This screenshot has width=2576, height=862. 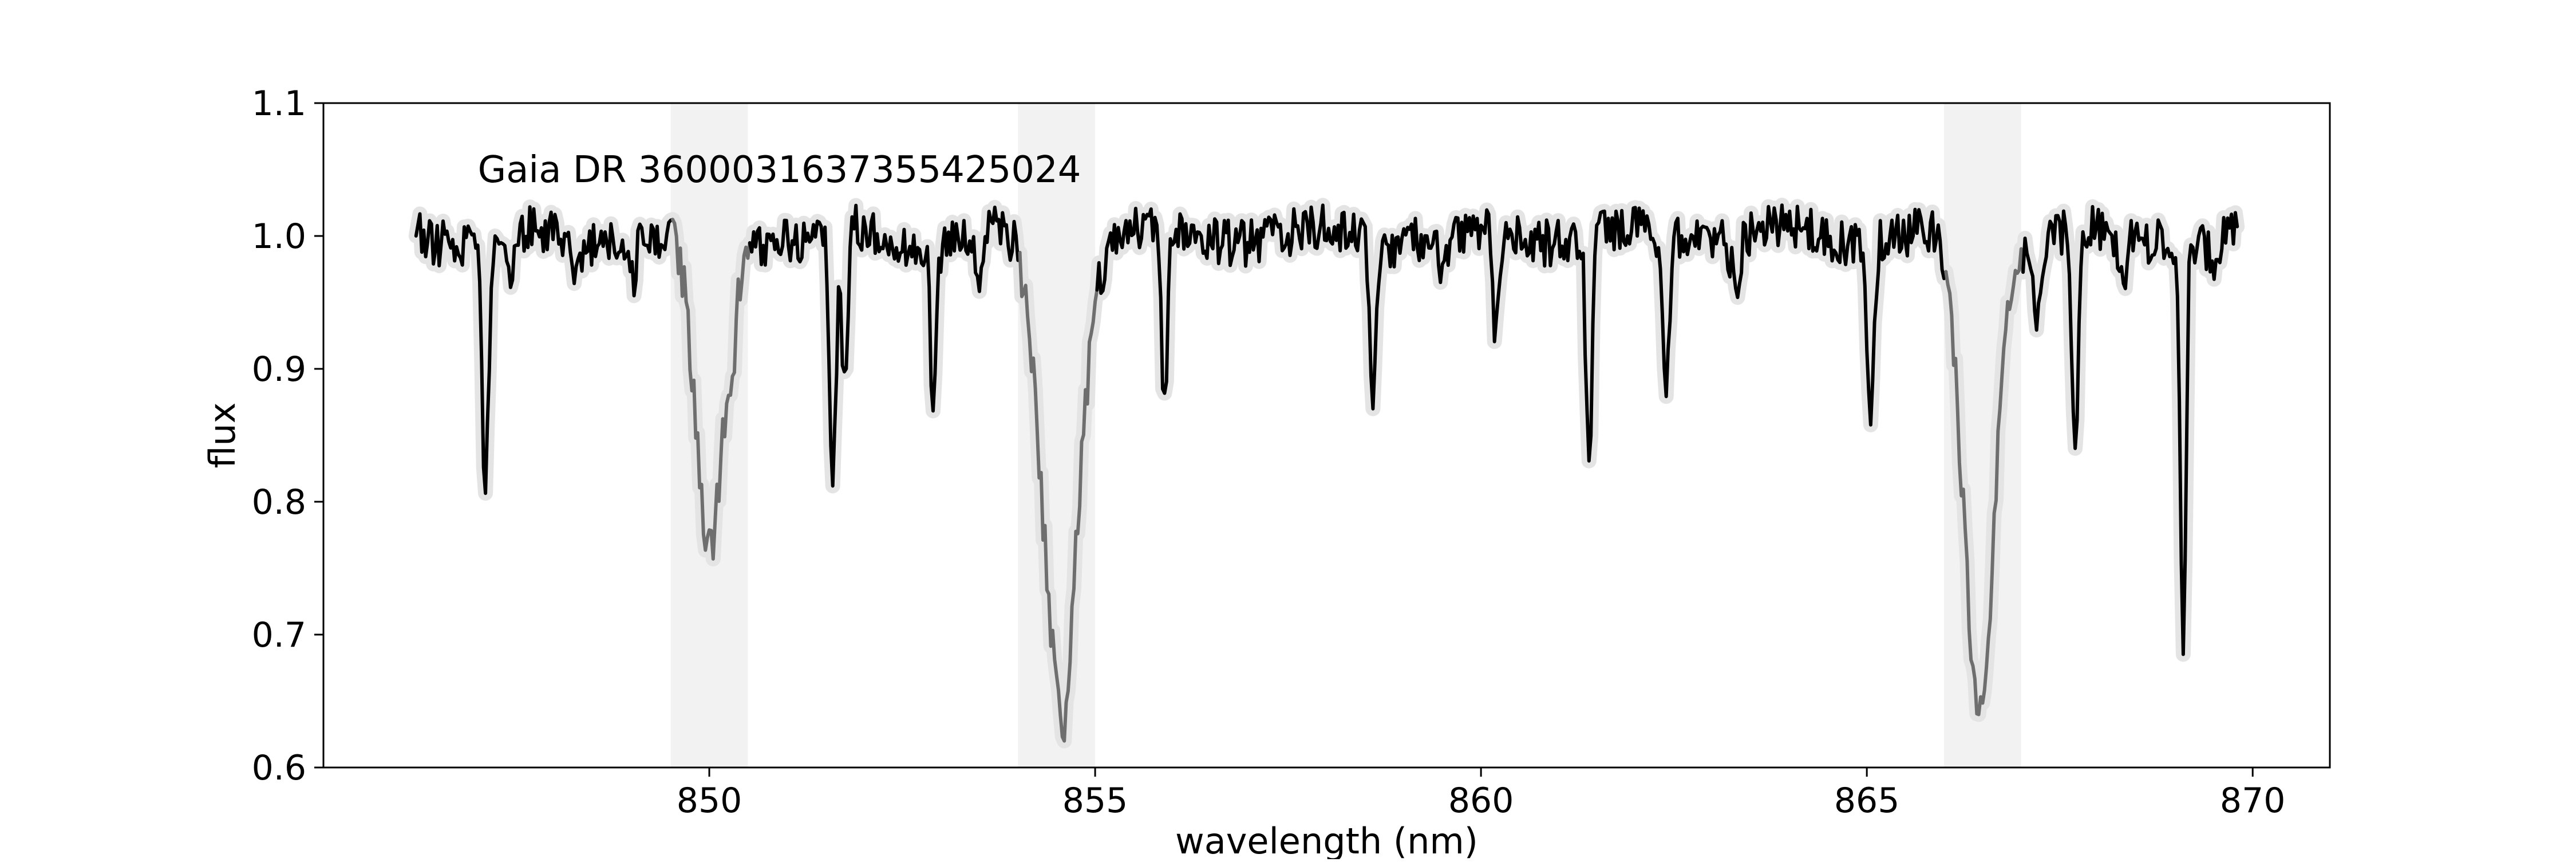 What do you see at coordinates (279, 768) in the screenshot?
I see `y-tick-label-0.6: 0.6` at bounding box center [279, 768].